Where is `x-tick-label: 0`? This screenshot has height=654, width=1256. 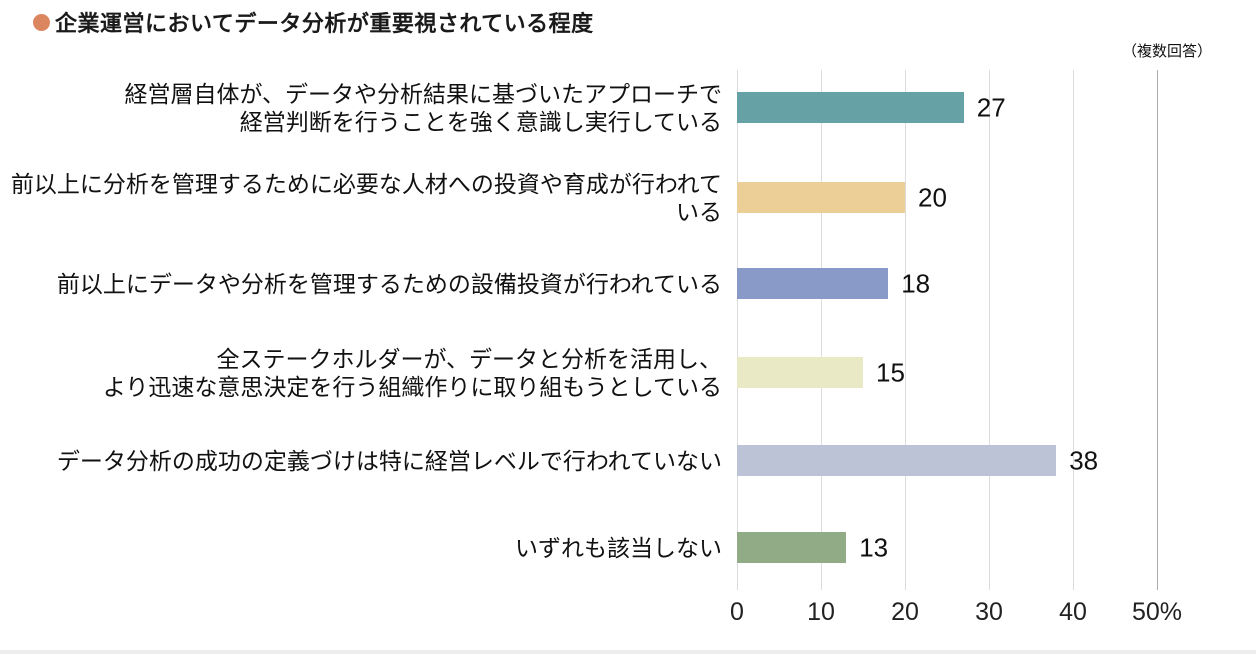
x-tick-label: 0 is located at coordinates (737, 612).